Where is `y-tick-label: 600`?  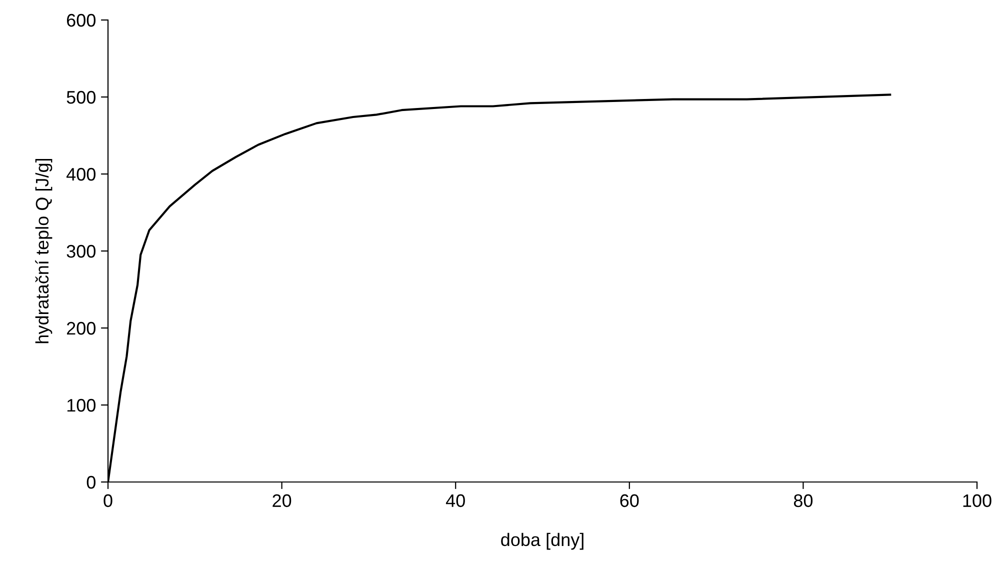
y-tick-label: 600 is located at coordinates (81, 20).